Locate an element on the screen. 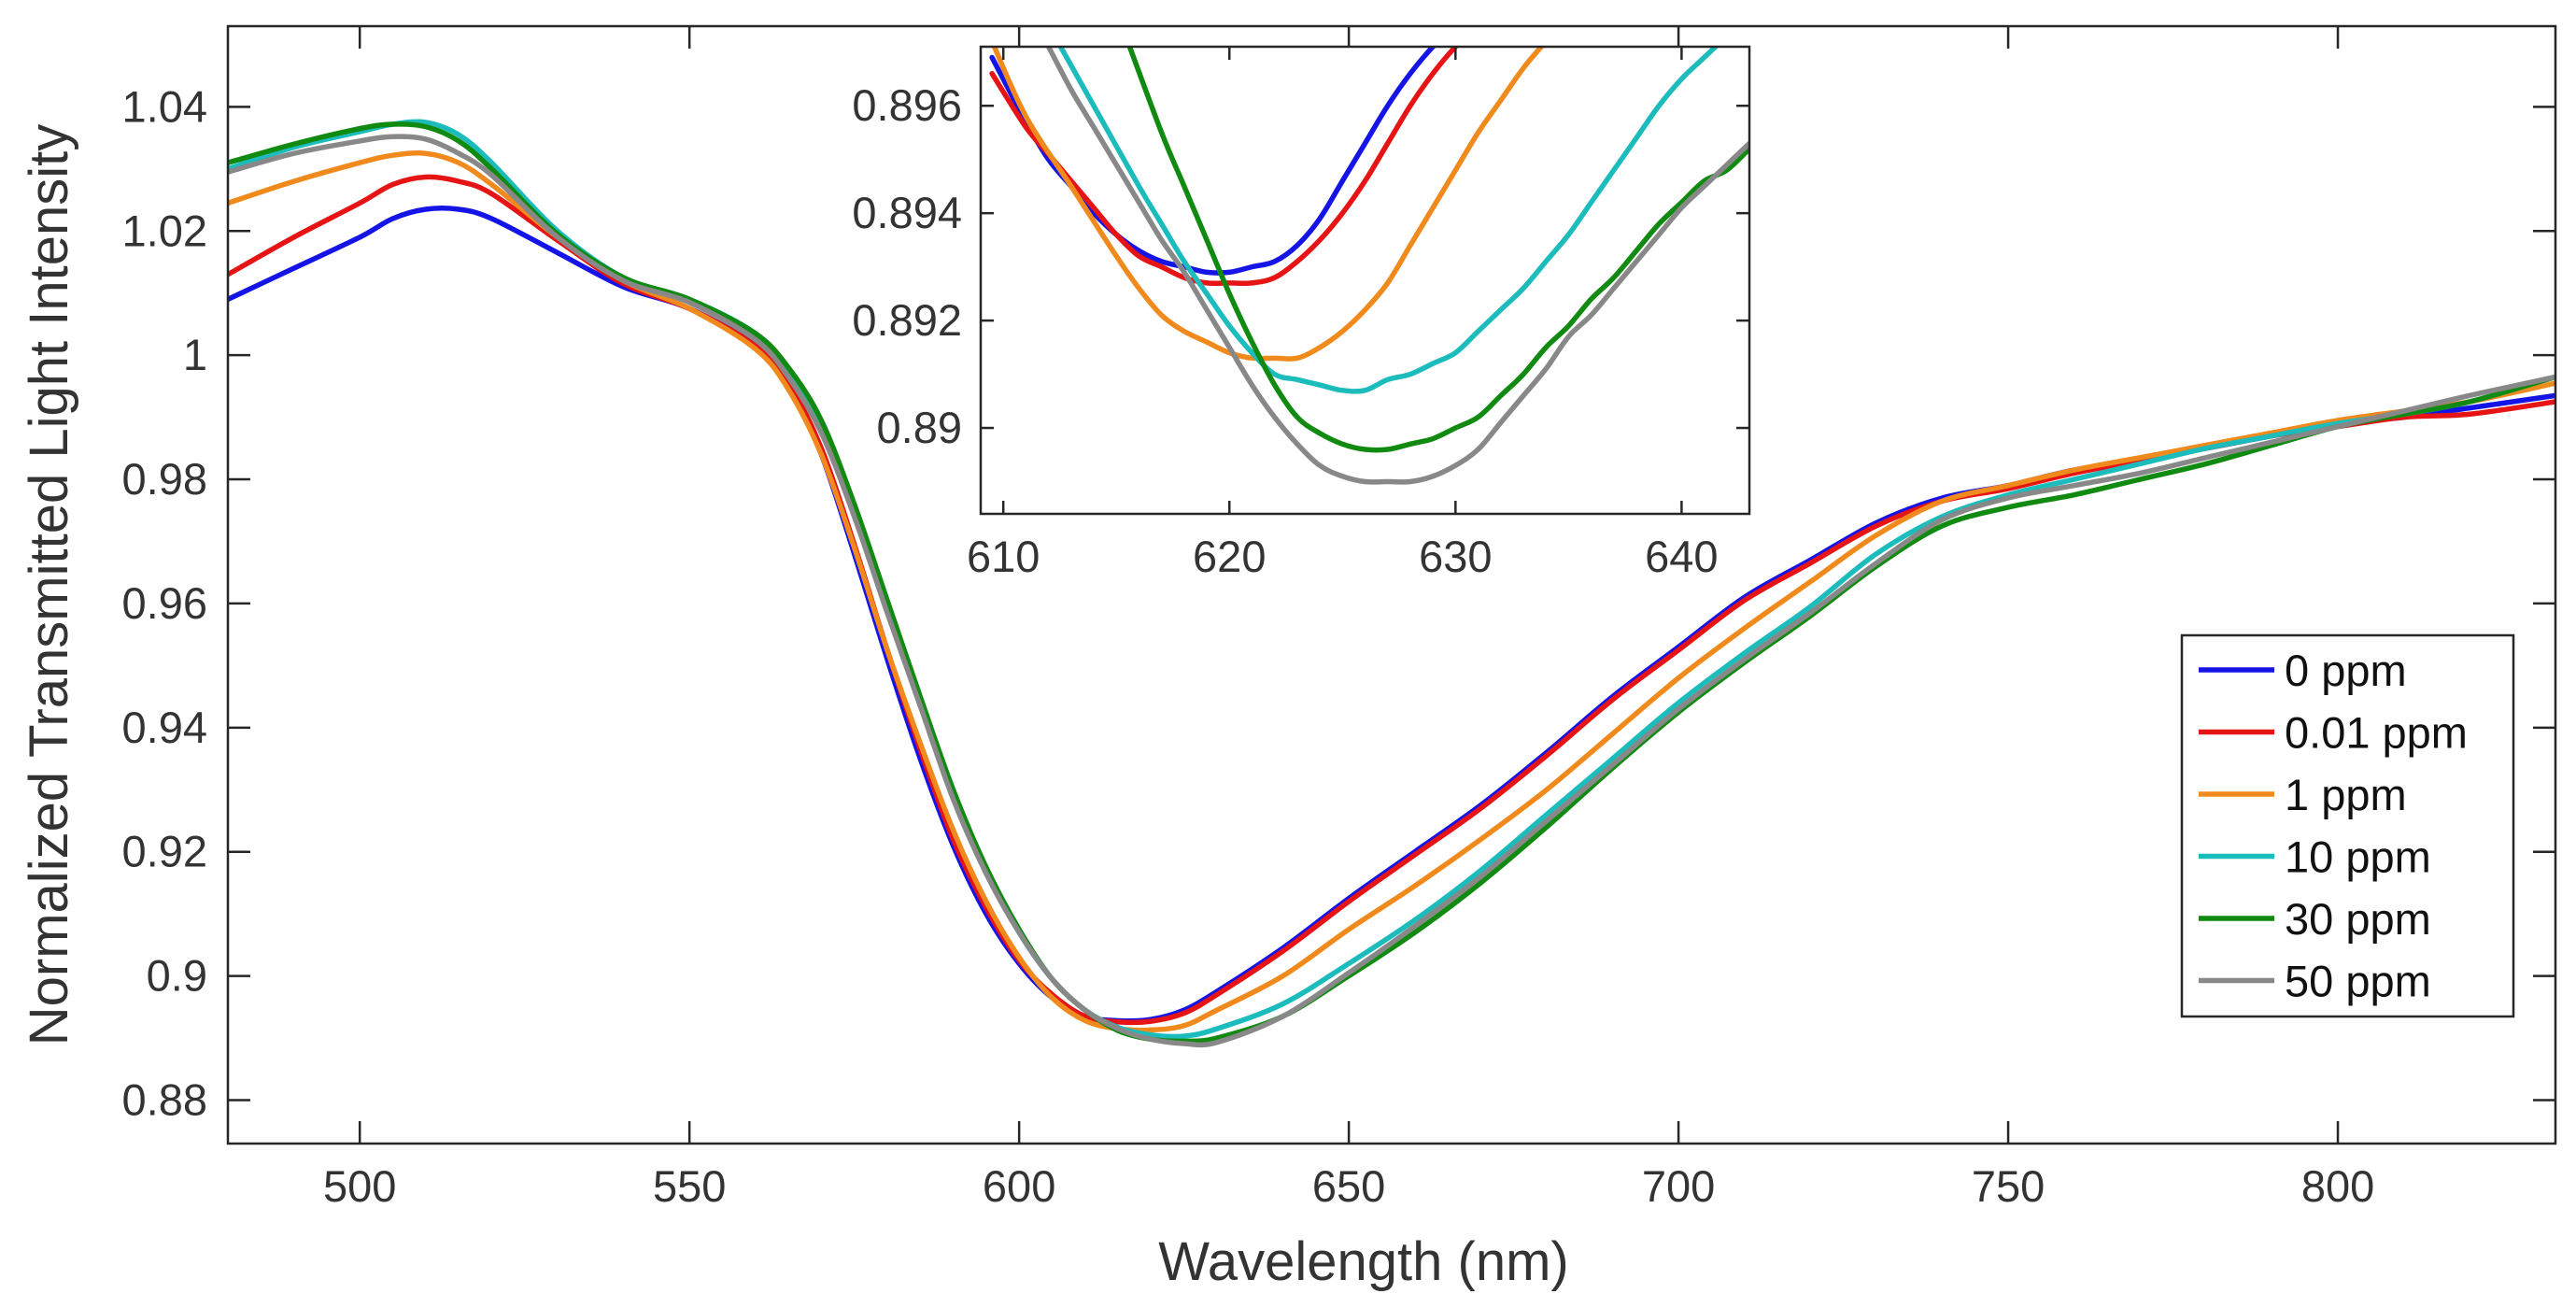  inset-plot: 610 620 630 640 0.89 0.892 0.894 0.896 is located at coordinates (1301, 313).